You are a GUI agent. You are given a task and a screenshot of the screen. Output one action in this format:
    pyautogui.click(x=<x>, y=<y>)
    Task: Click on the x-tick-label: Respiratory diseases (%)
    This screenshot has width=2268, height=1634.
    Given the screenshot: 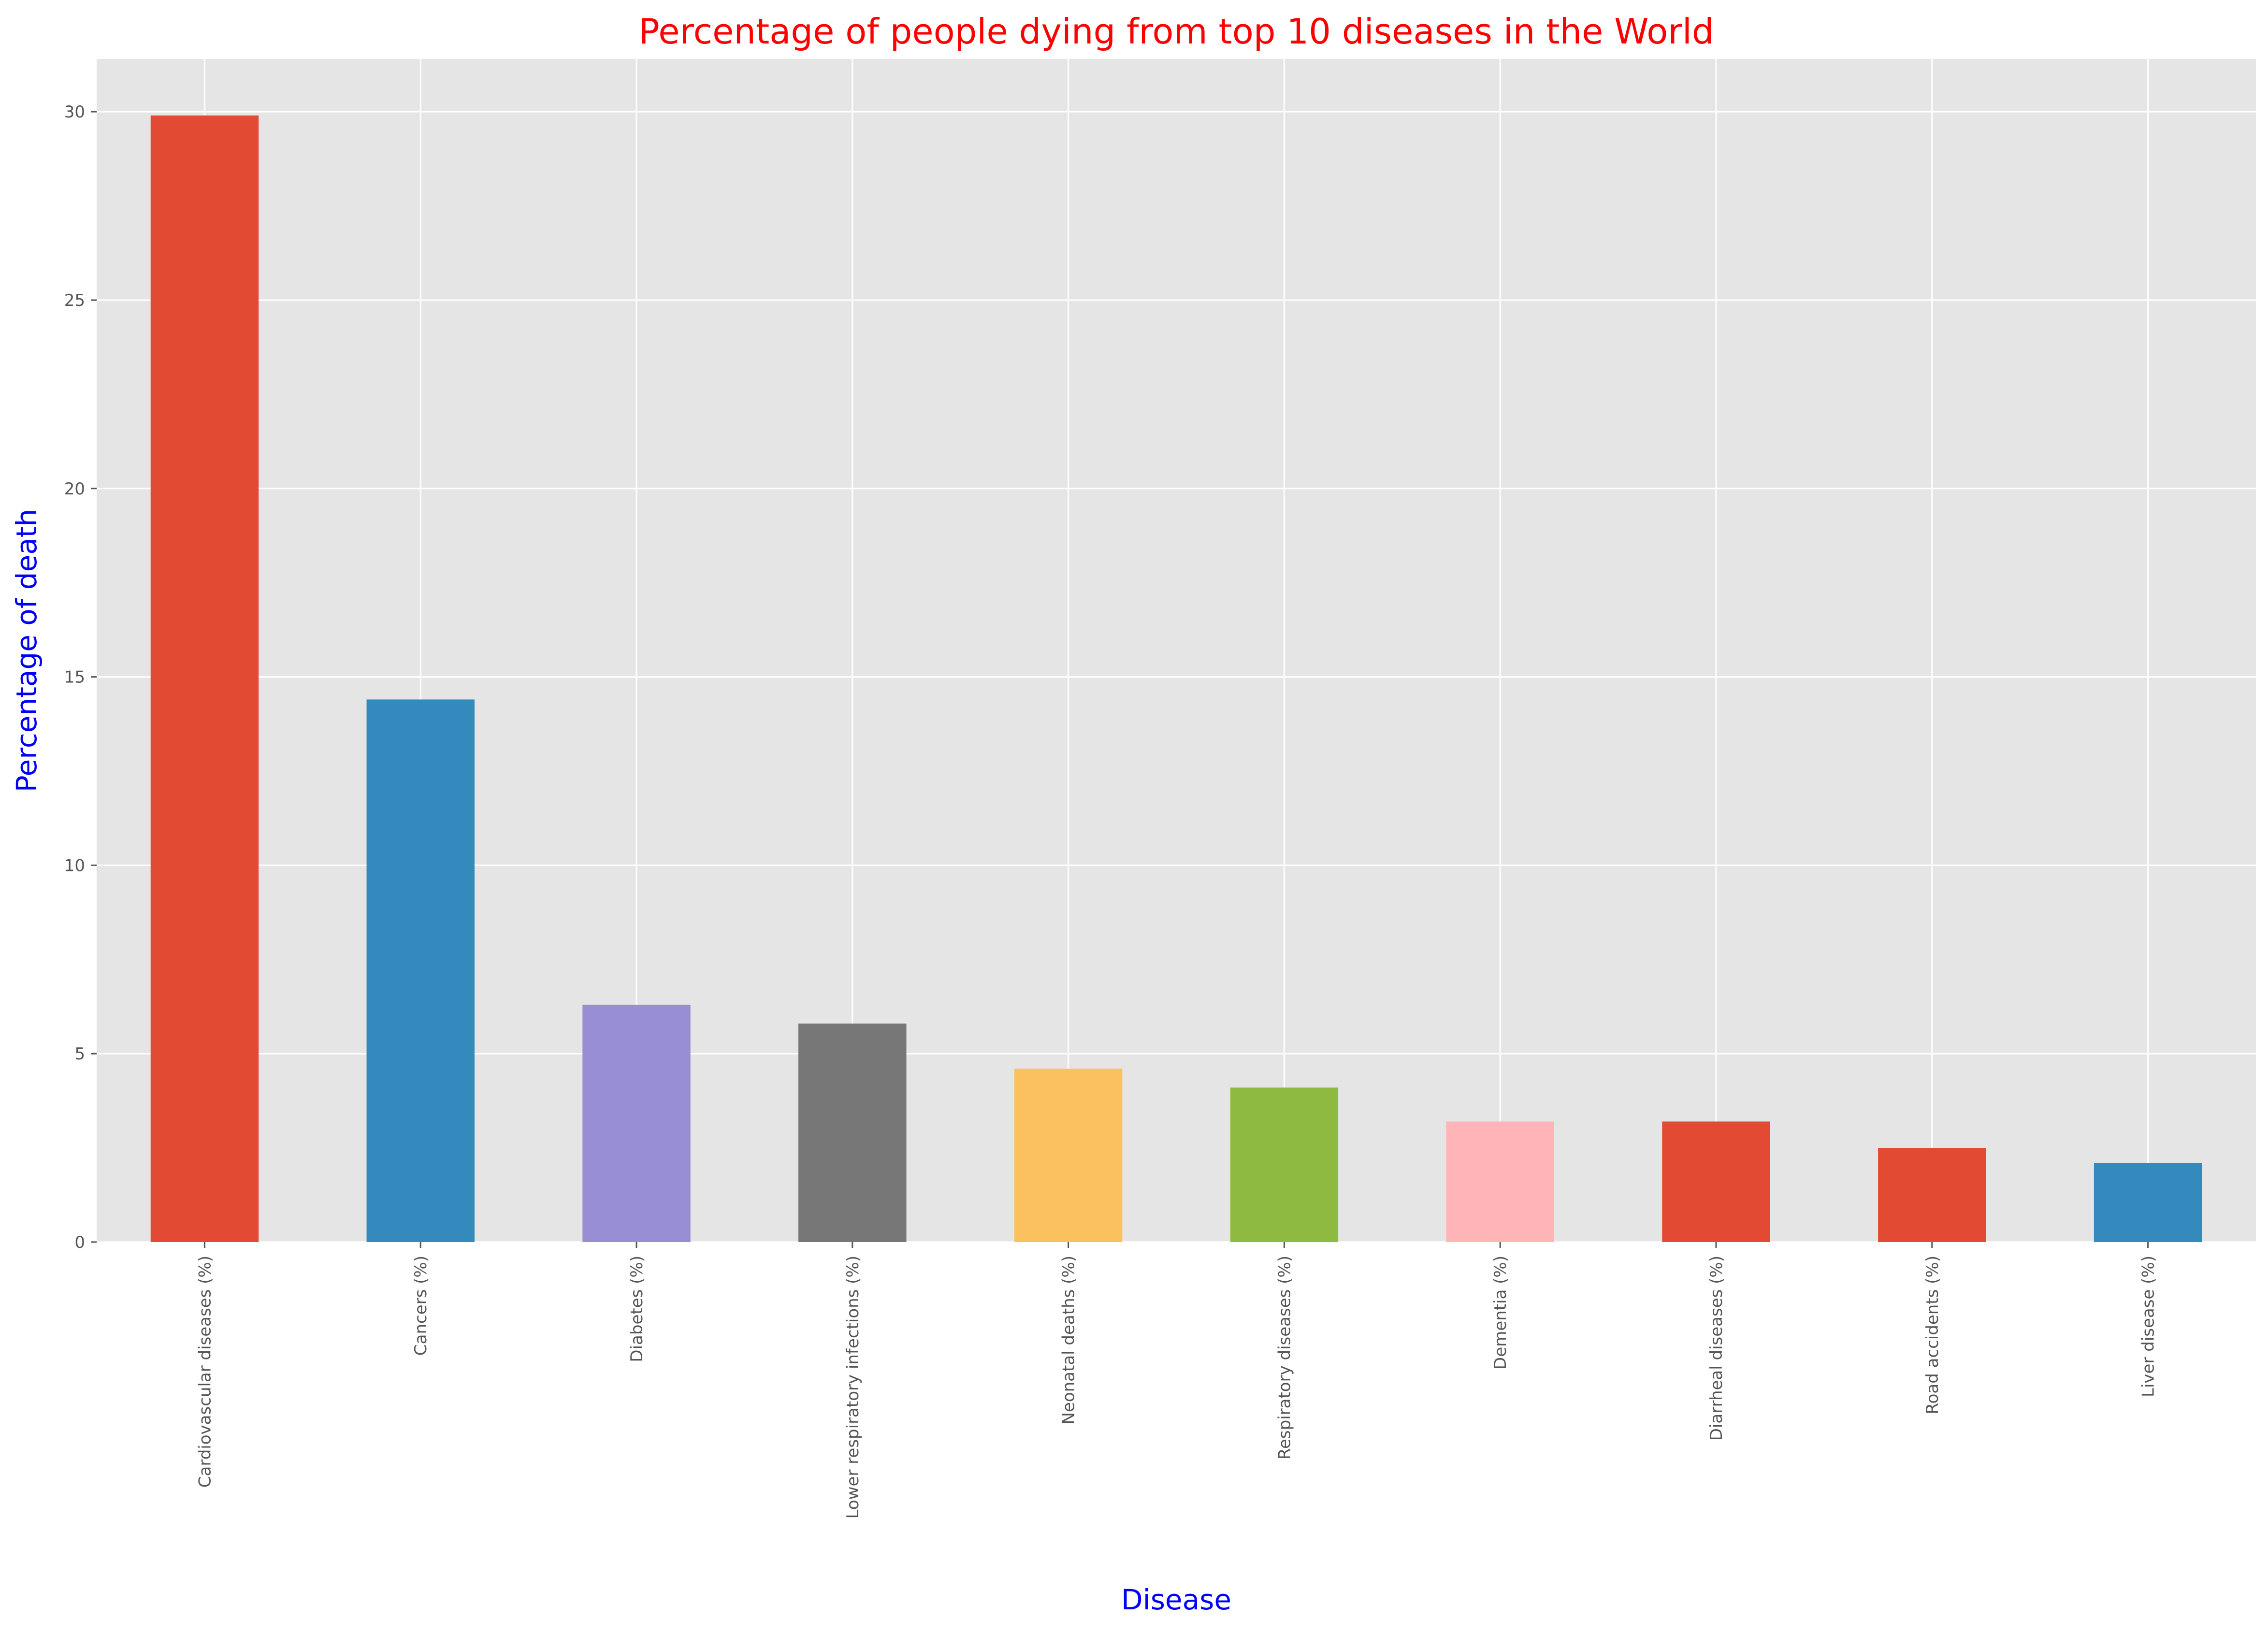 What is the action you would take?
    pyautogui.click(x=1284, y=1358)
    